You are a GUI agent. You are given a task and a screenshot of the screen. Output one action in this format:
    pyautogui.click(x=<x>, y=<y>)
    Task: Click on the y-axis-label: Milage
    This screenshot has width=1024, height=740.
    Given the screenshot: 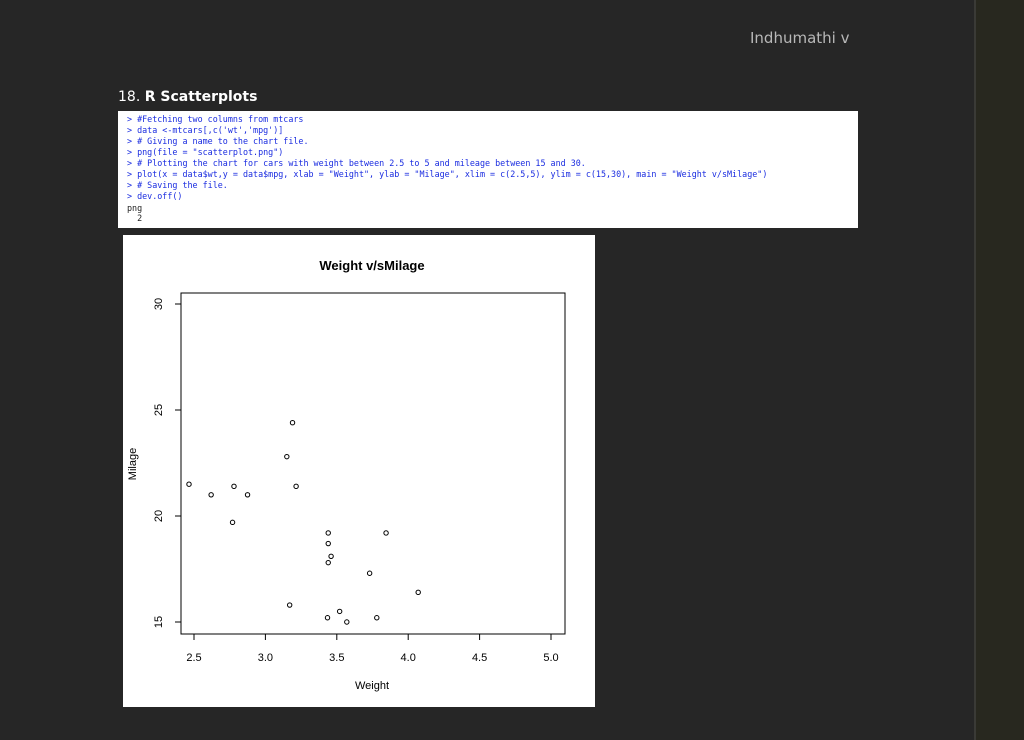 What is the action you would take?
    pyautogui.click(x=133, y=464)
    